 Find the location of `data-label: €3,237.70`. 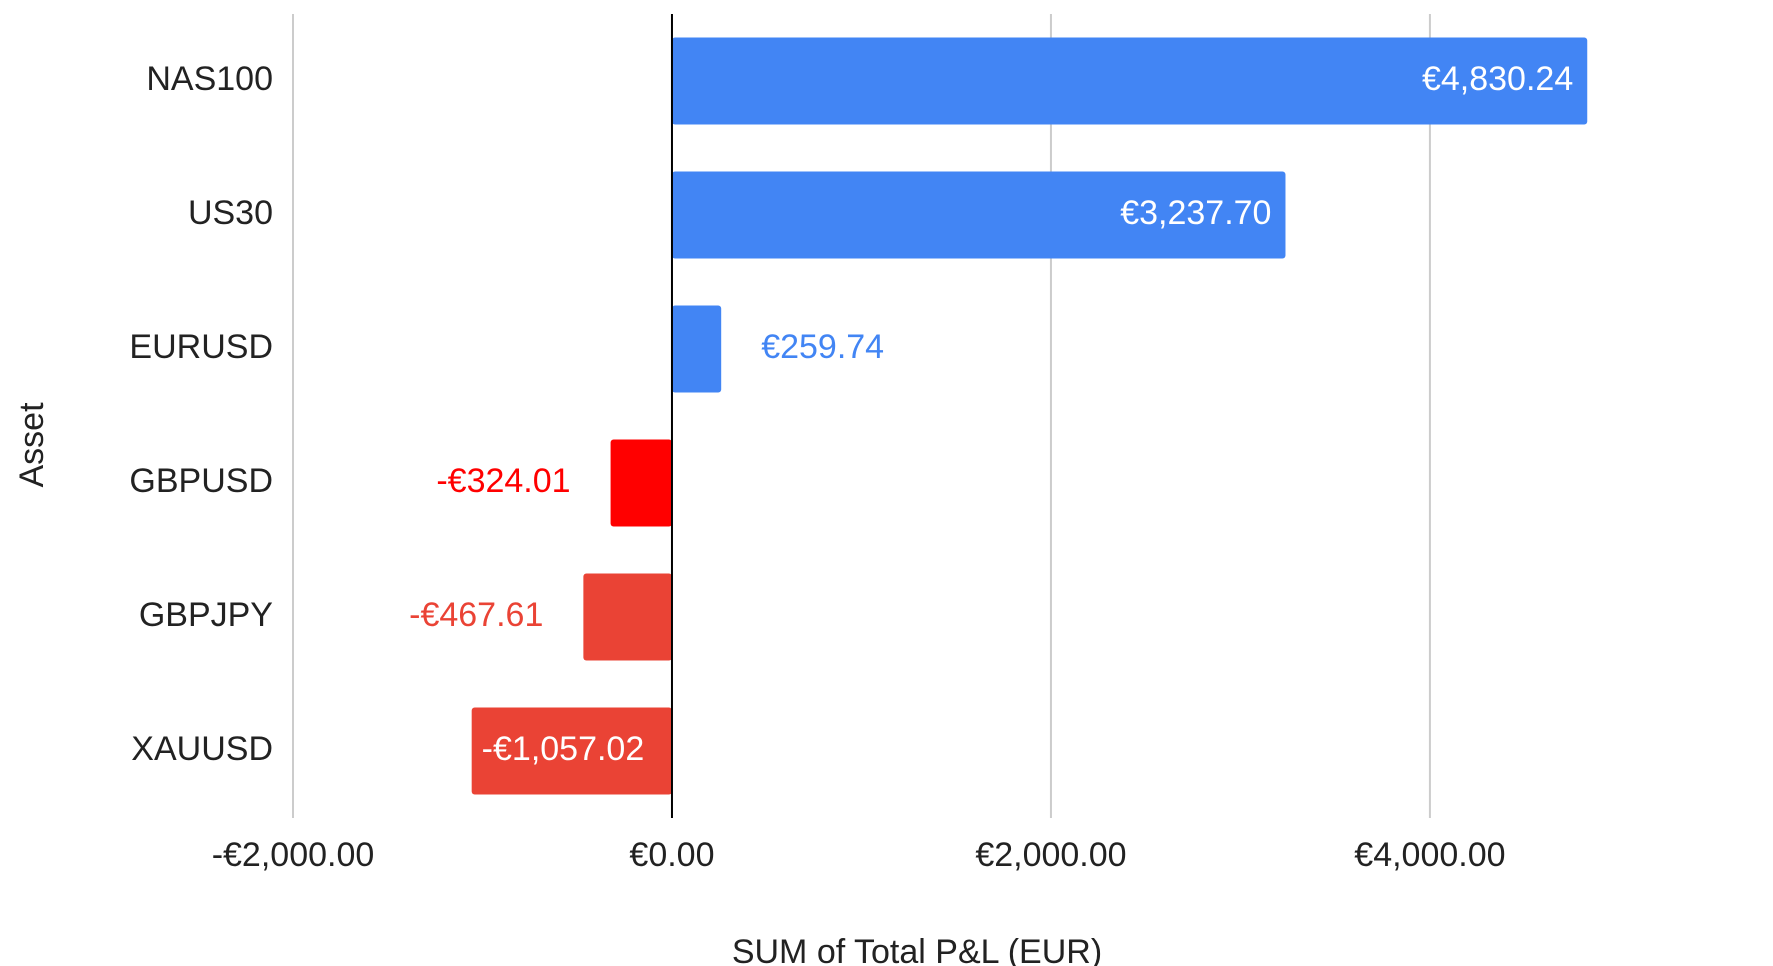

data-label: €3,237.70 is located at coordinates (1195, 213).